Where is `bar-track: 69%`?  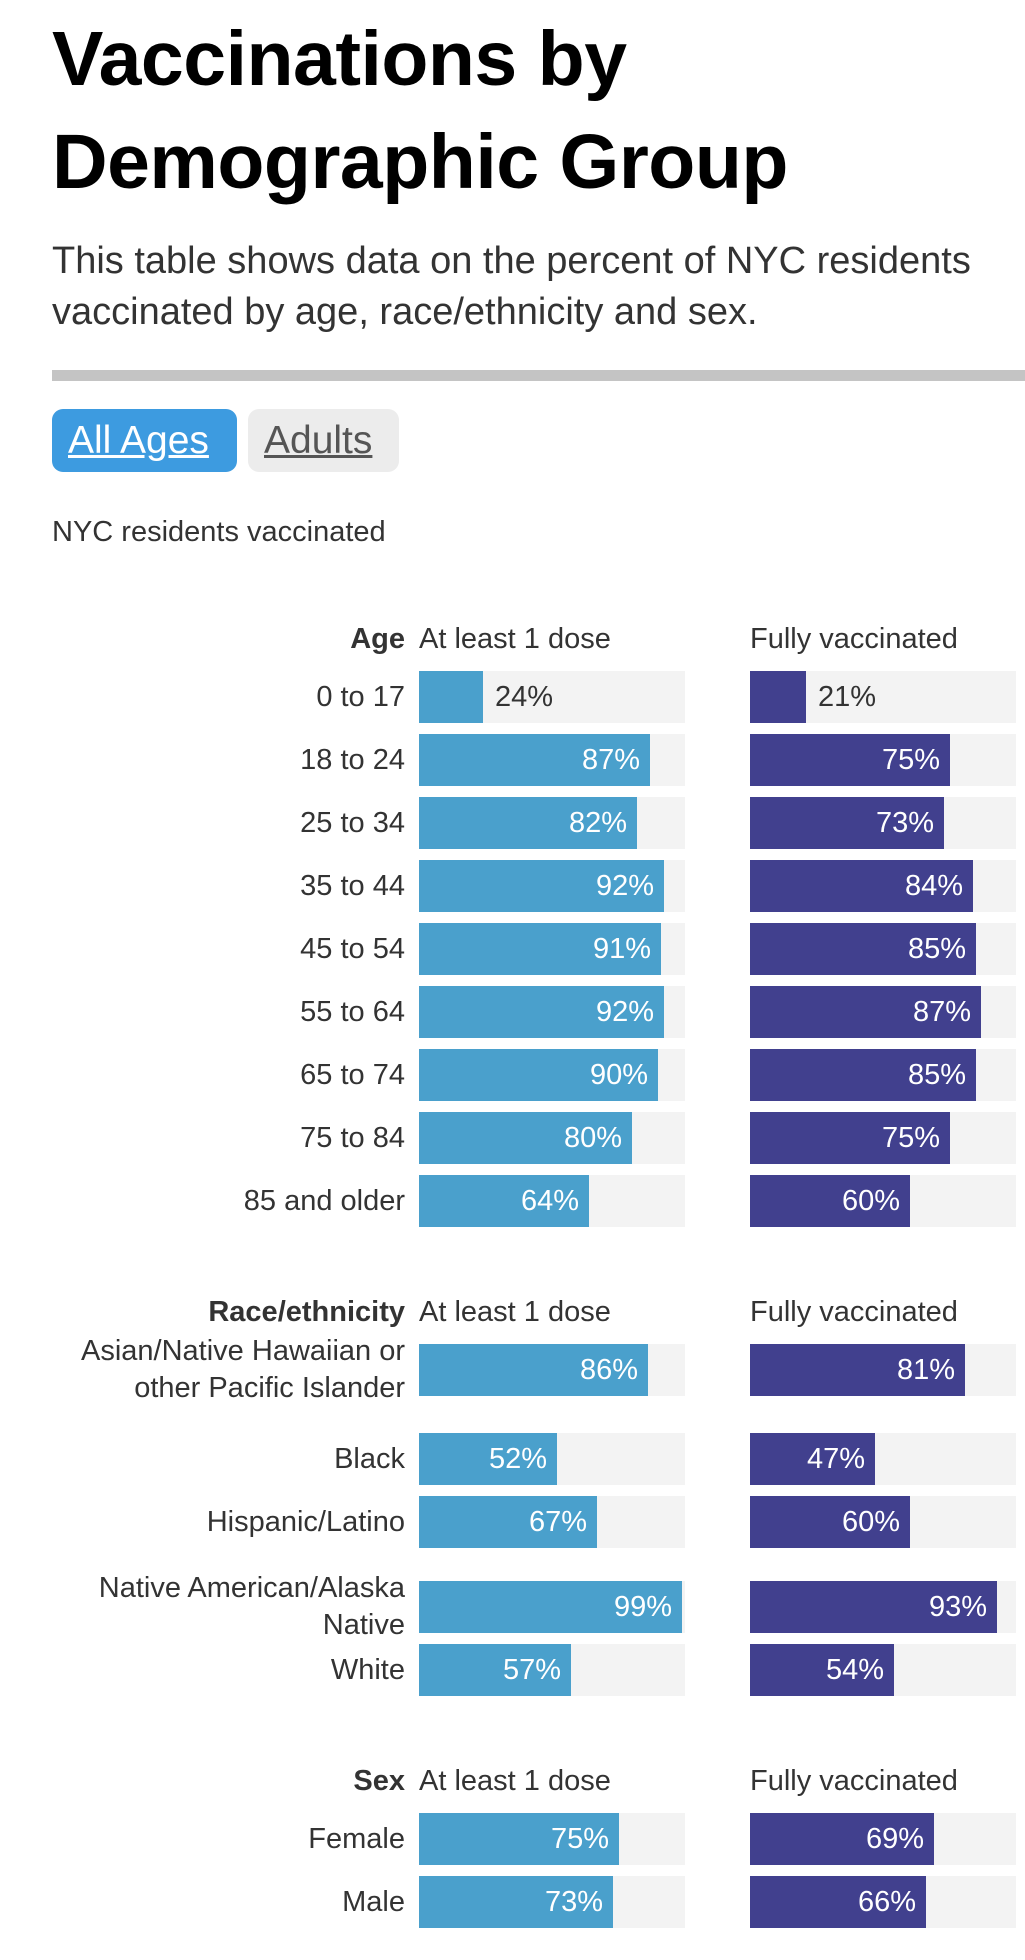
bar-track: 69% is located at coordinates (883, 1839).